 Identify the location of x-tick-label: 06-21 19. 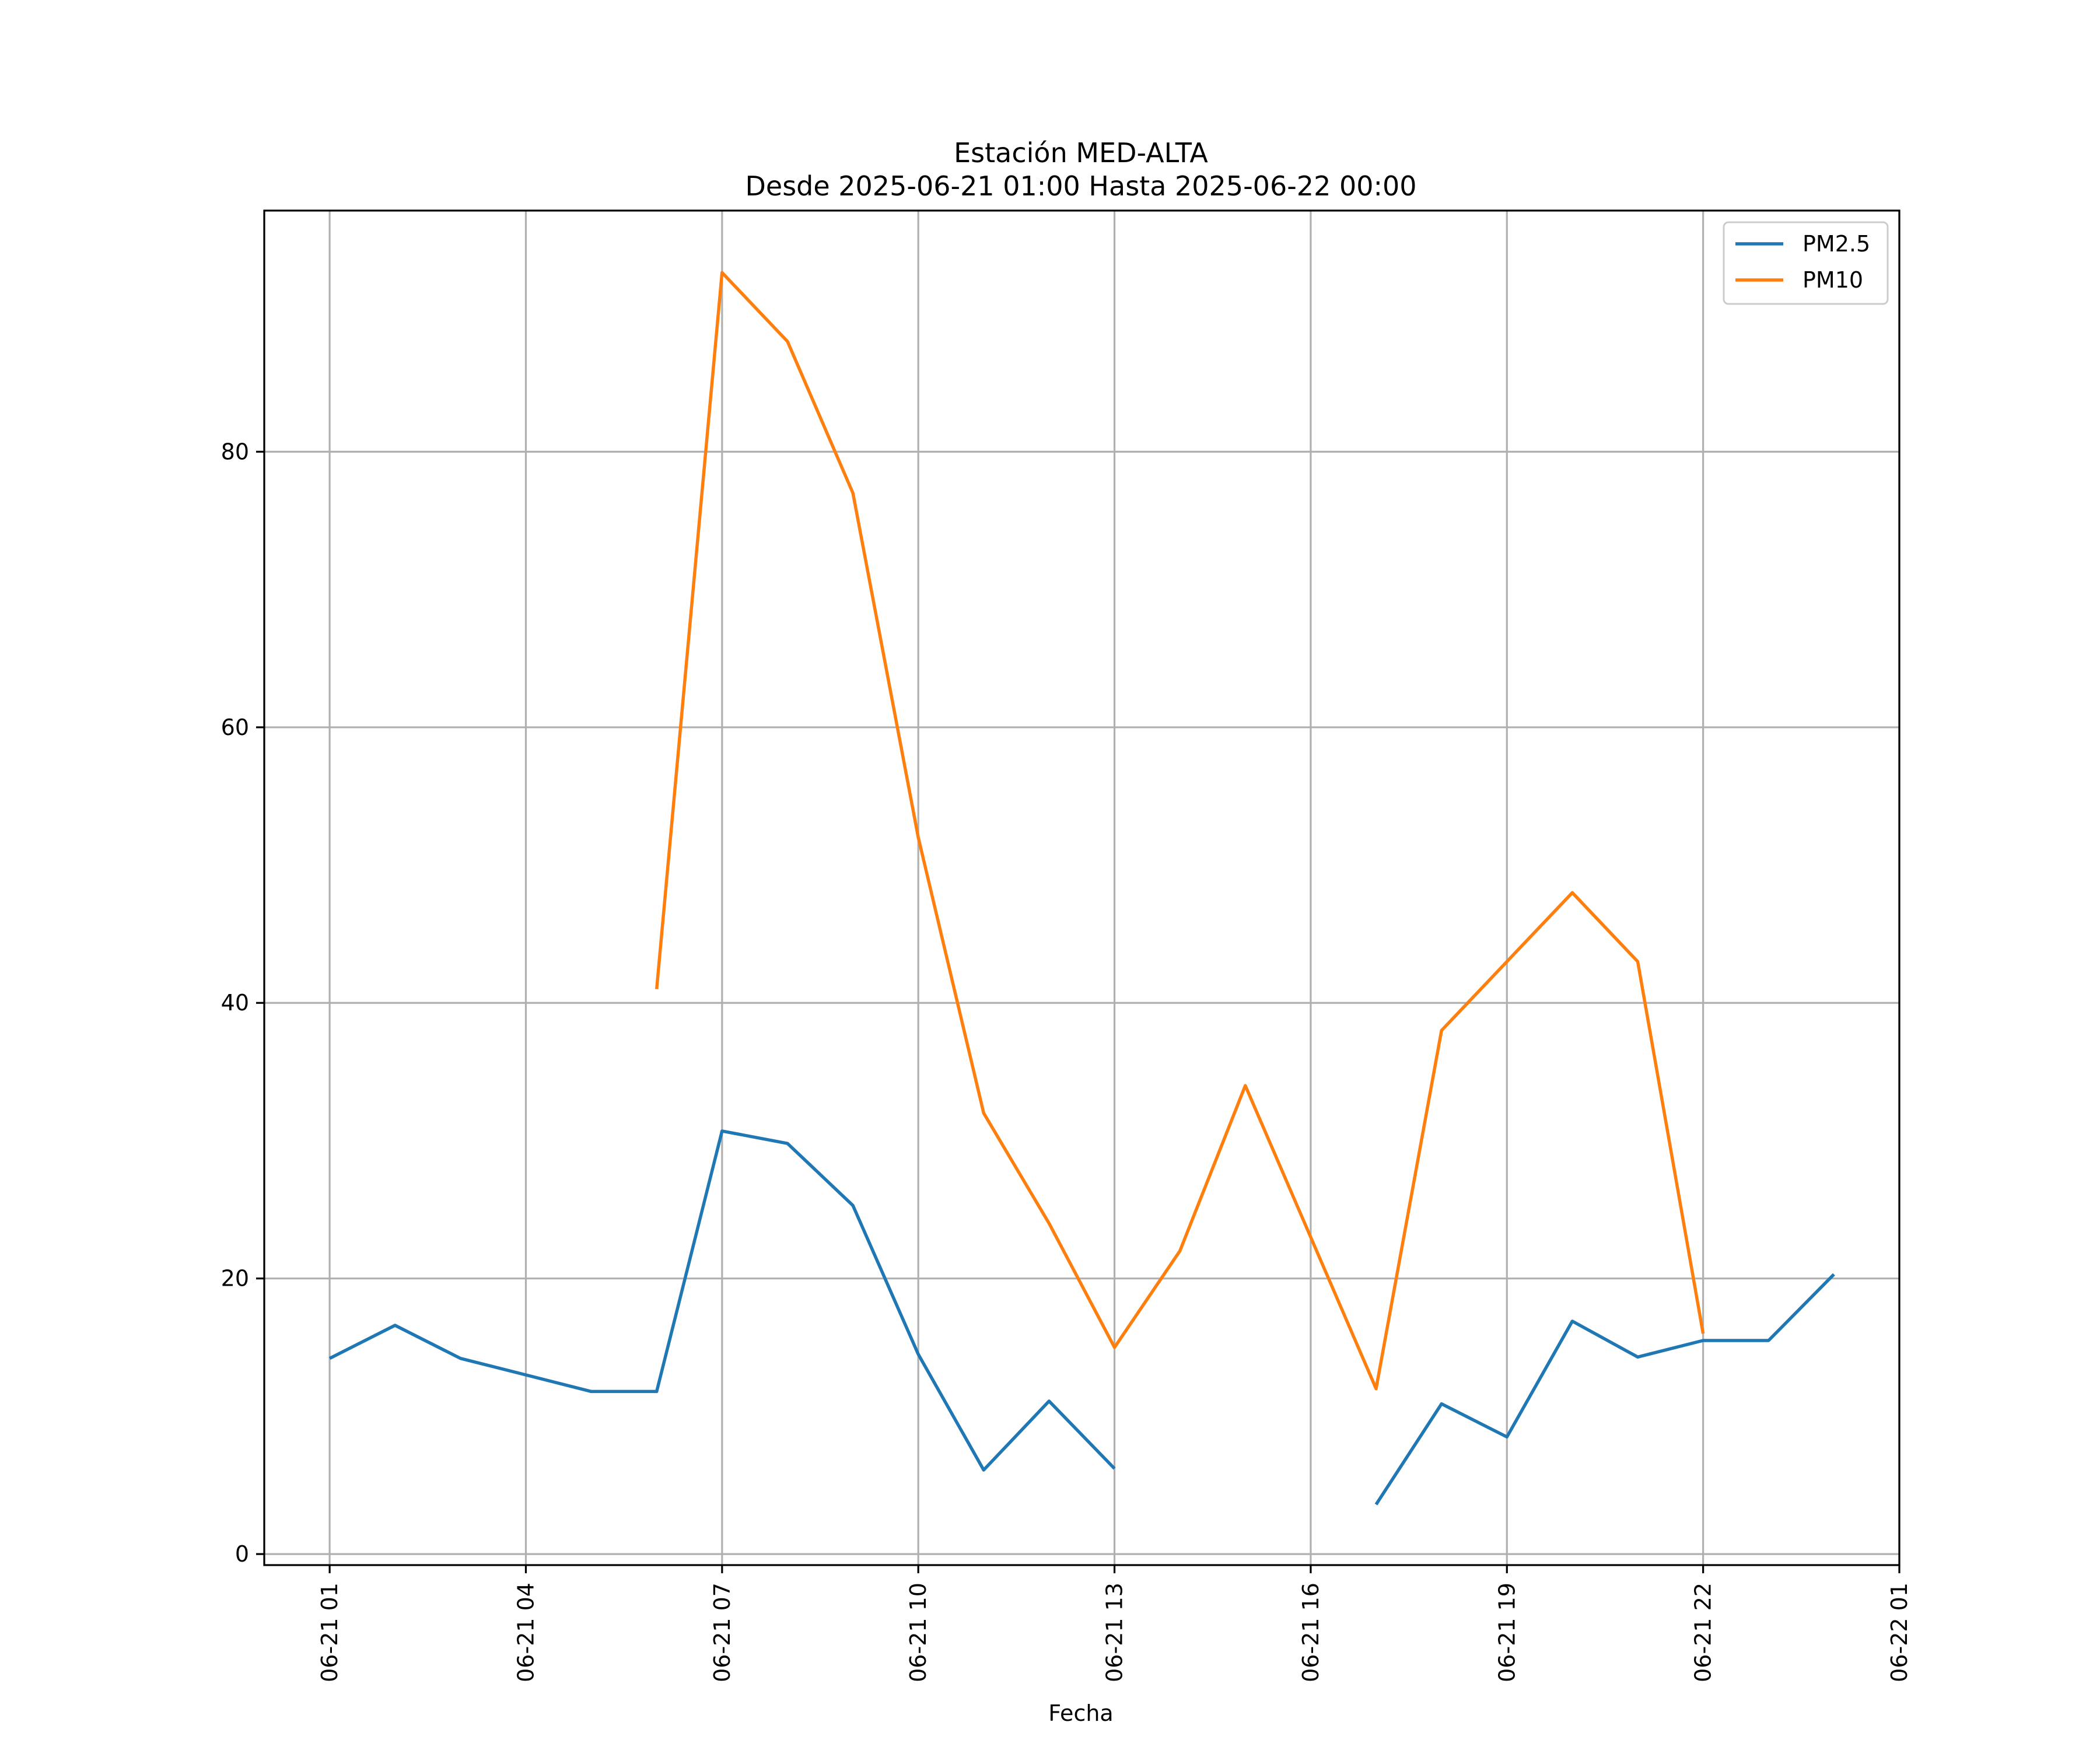
(1507, 1632).